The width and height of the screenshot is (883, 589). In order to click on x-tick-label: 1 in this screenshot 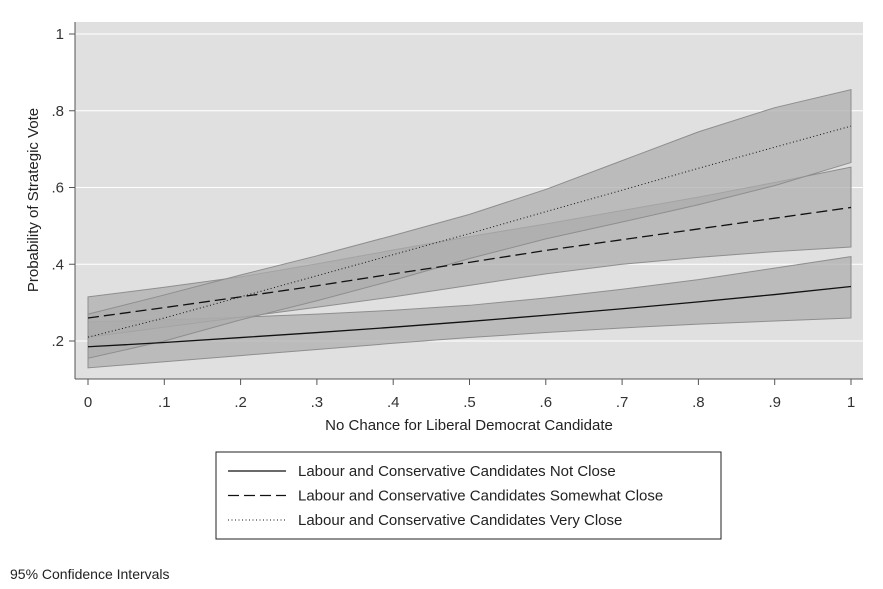, I will do `click(851, 402)`.